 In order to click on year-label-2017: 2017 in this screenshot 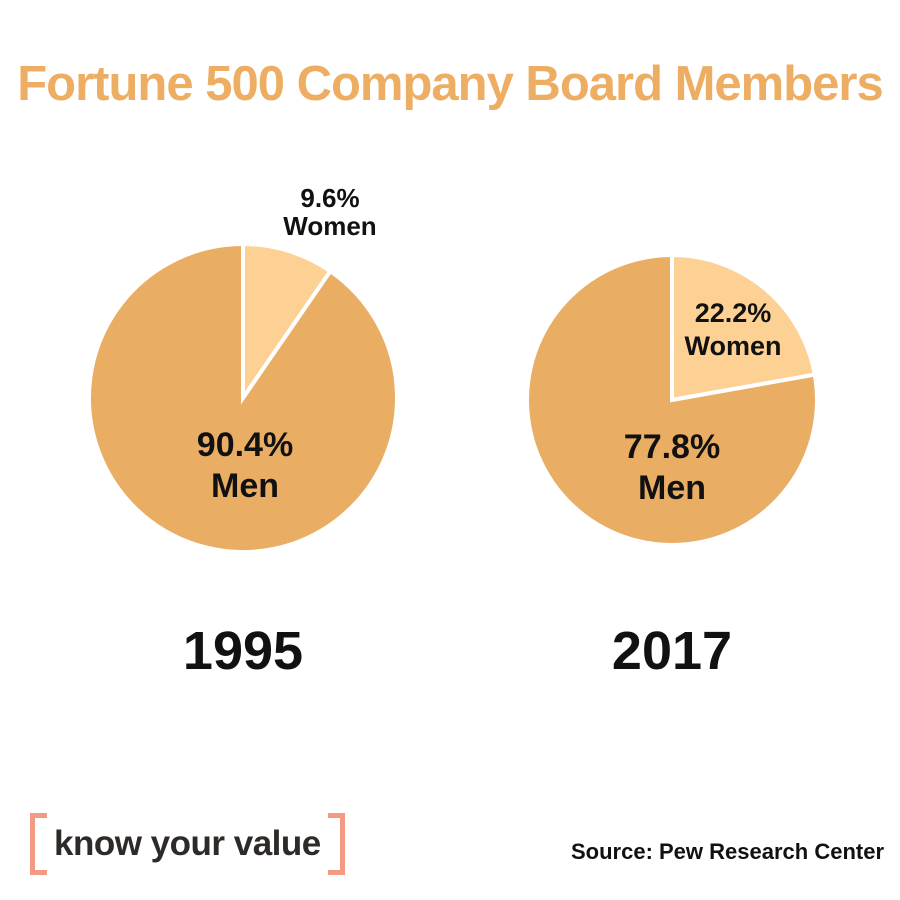, I will do `click(672, 651)`.